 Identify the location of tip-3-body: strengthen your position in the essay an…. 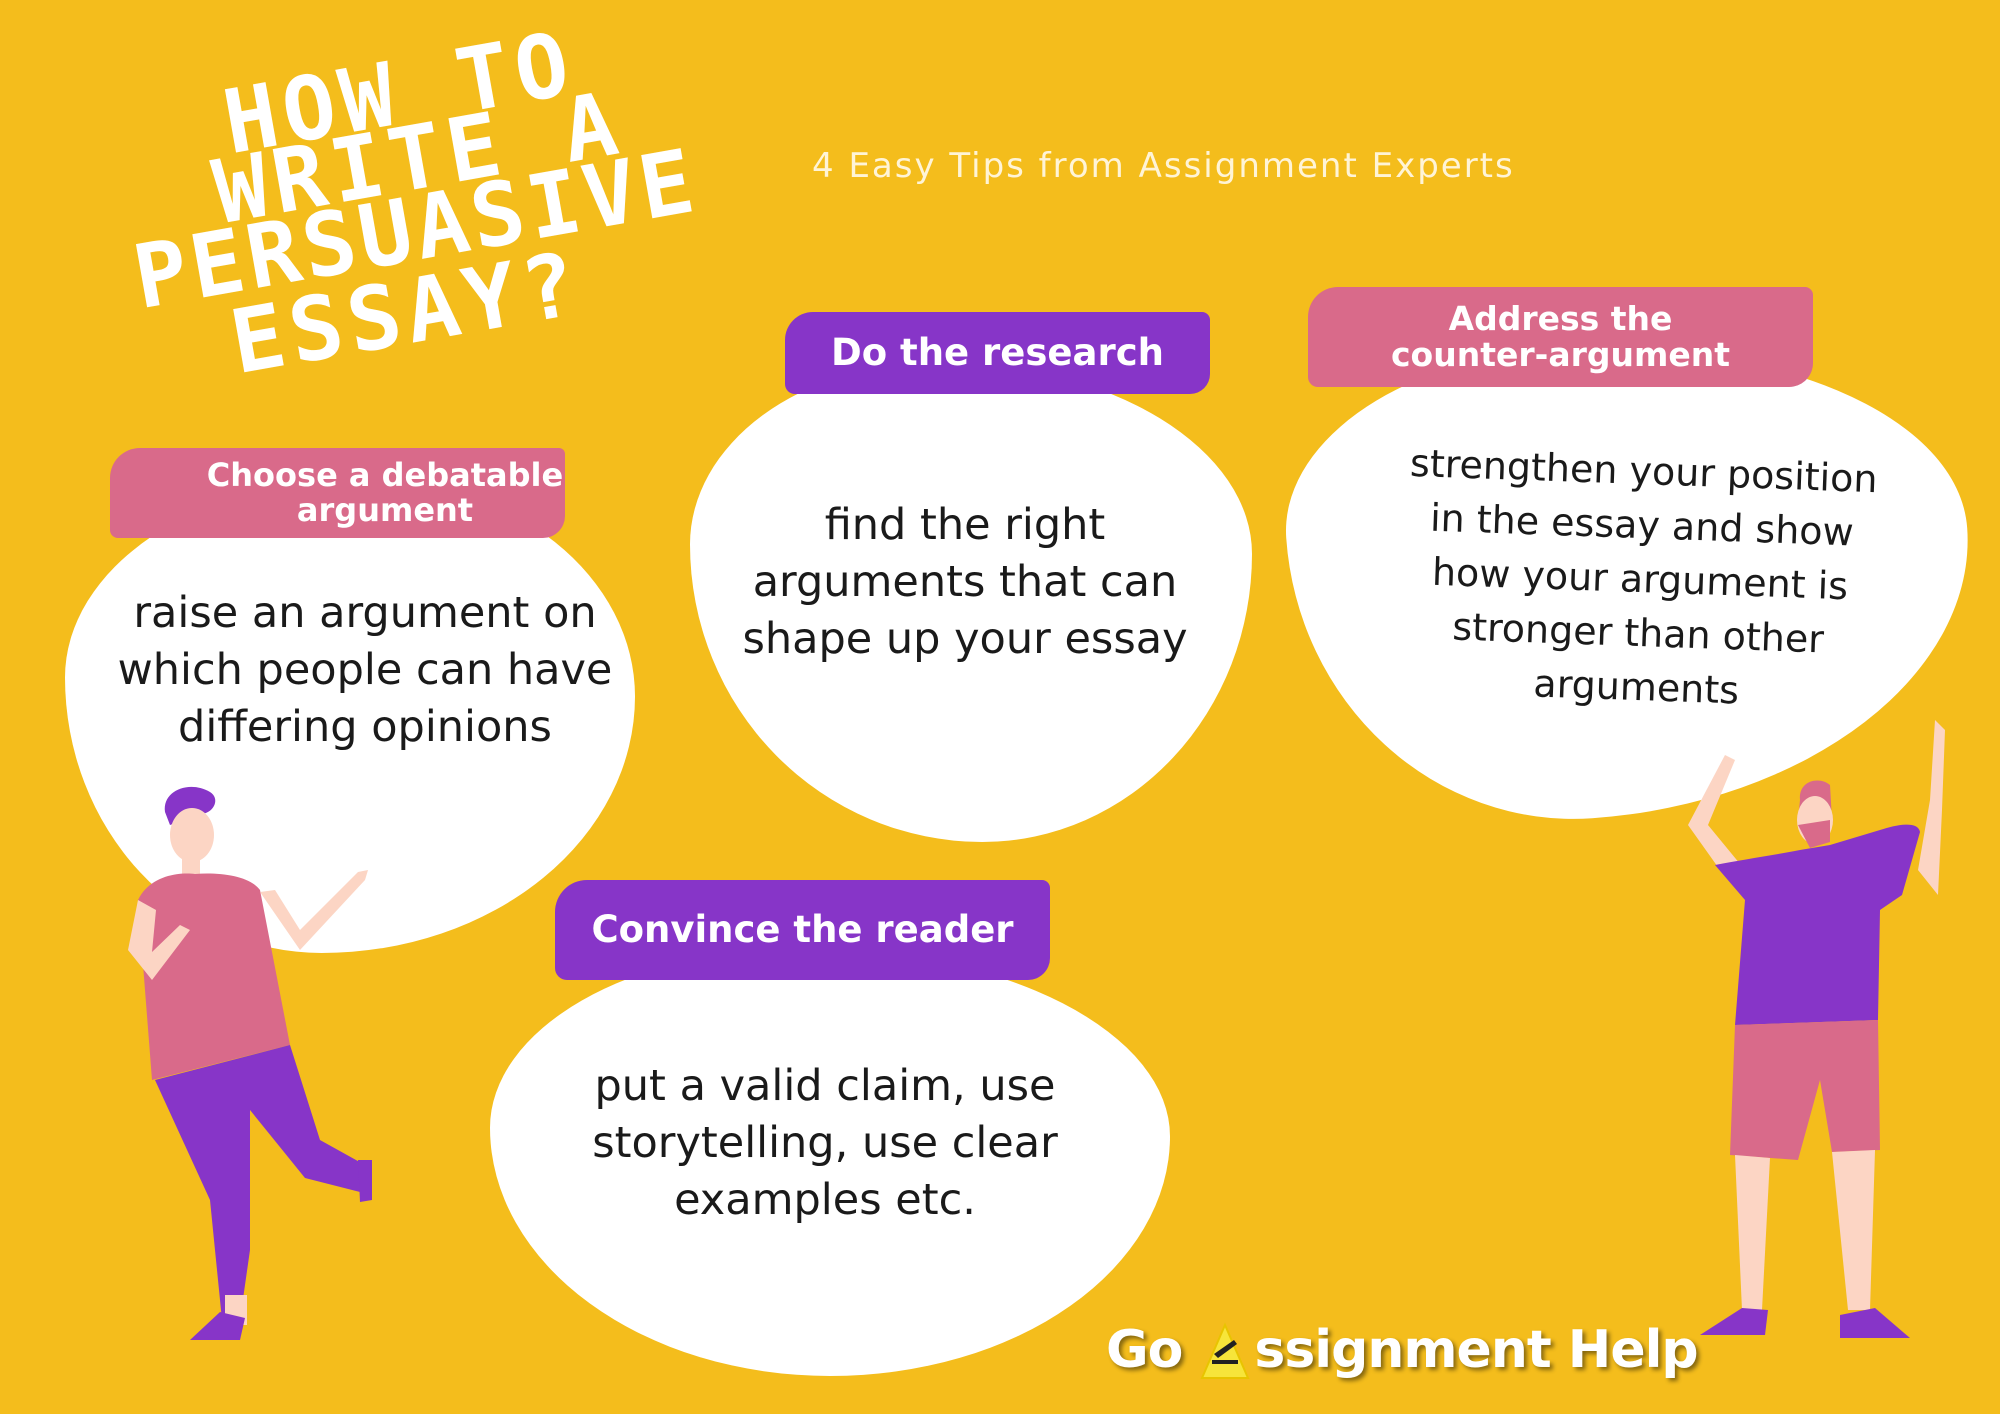
(1639, 580).